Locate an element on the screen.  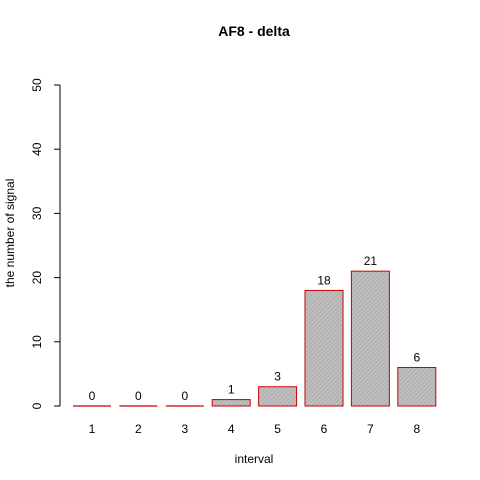
x-tick-label: 2 is located at coordinates (138, 429).